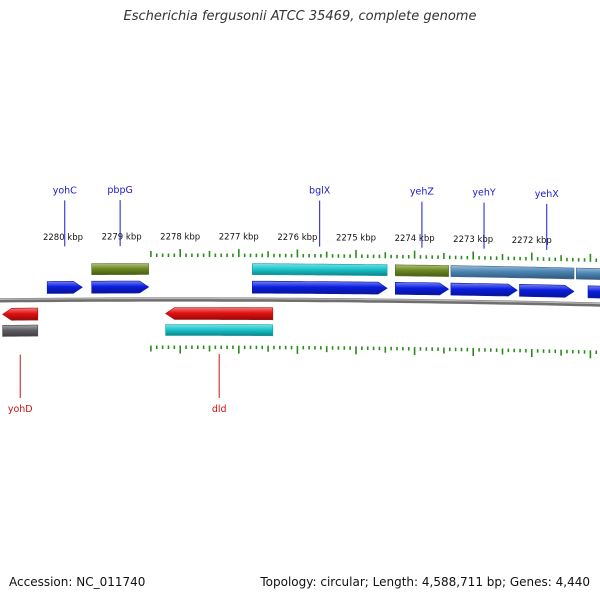 This screenshot has width=600, height=600. What do you see at coordinates (532, 241) in the screenshot?
I see `scale-label: 2272 kbp` at bounding box center [532, 241].